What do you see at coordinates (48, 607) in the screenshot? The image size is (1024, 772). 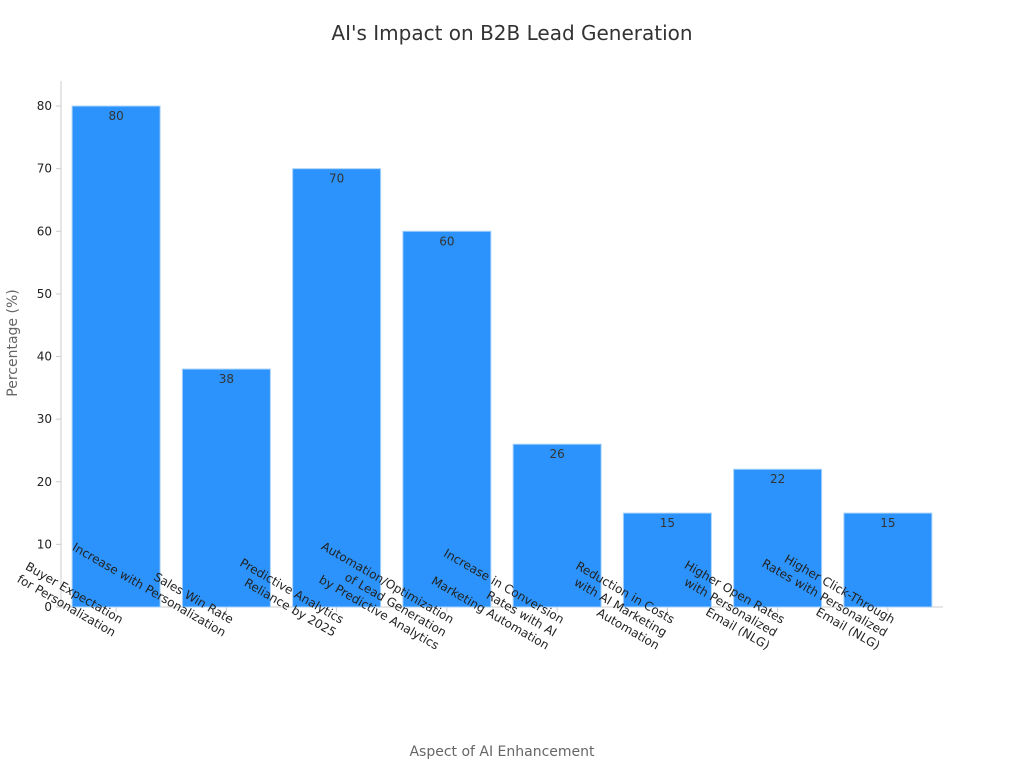 I see `y-tick-label: 0` at bounding box center [48, 607].